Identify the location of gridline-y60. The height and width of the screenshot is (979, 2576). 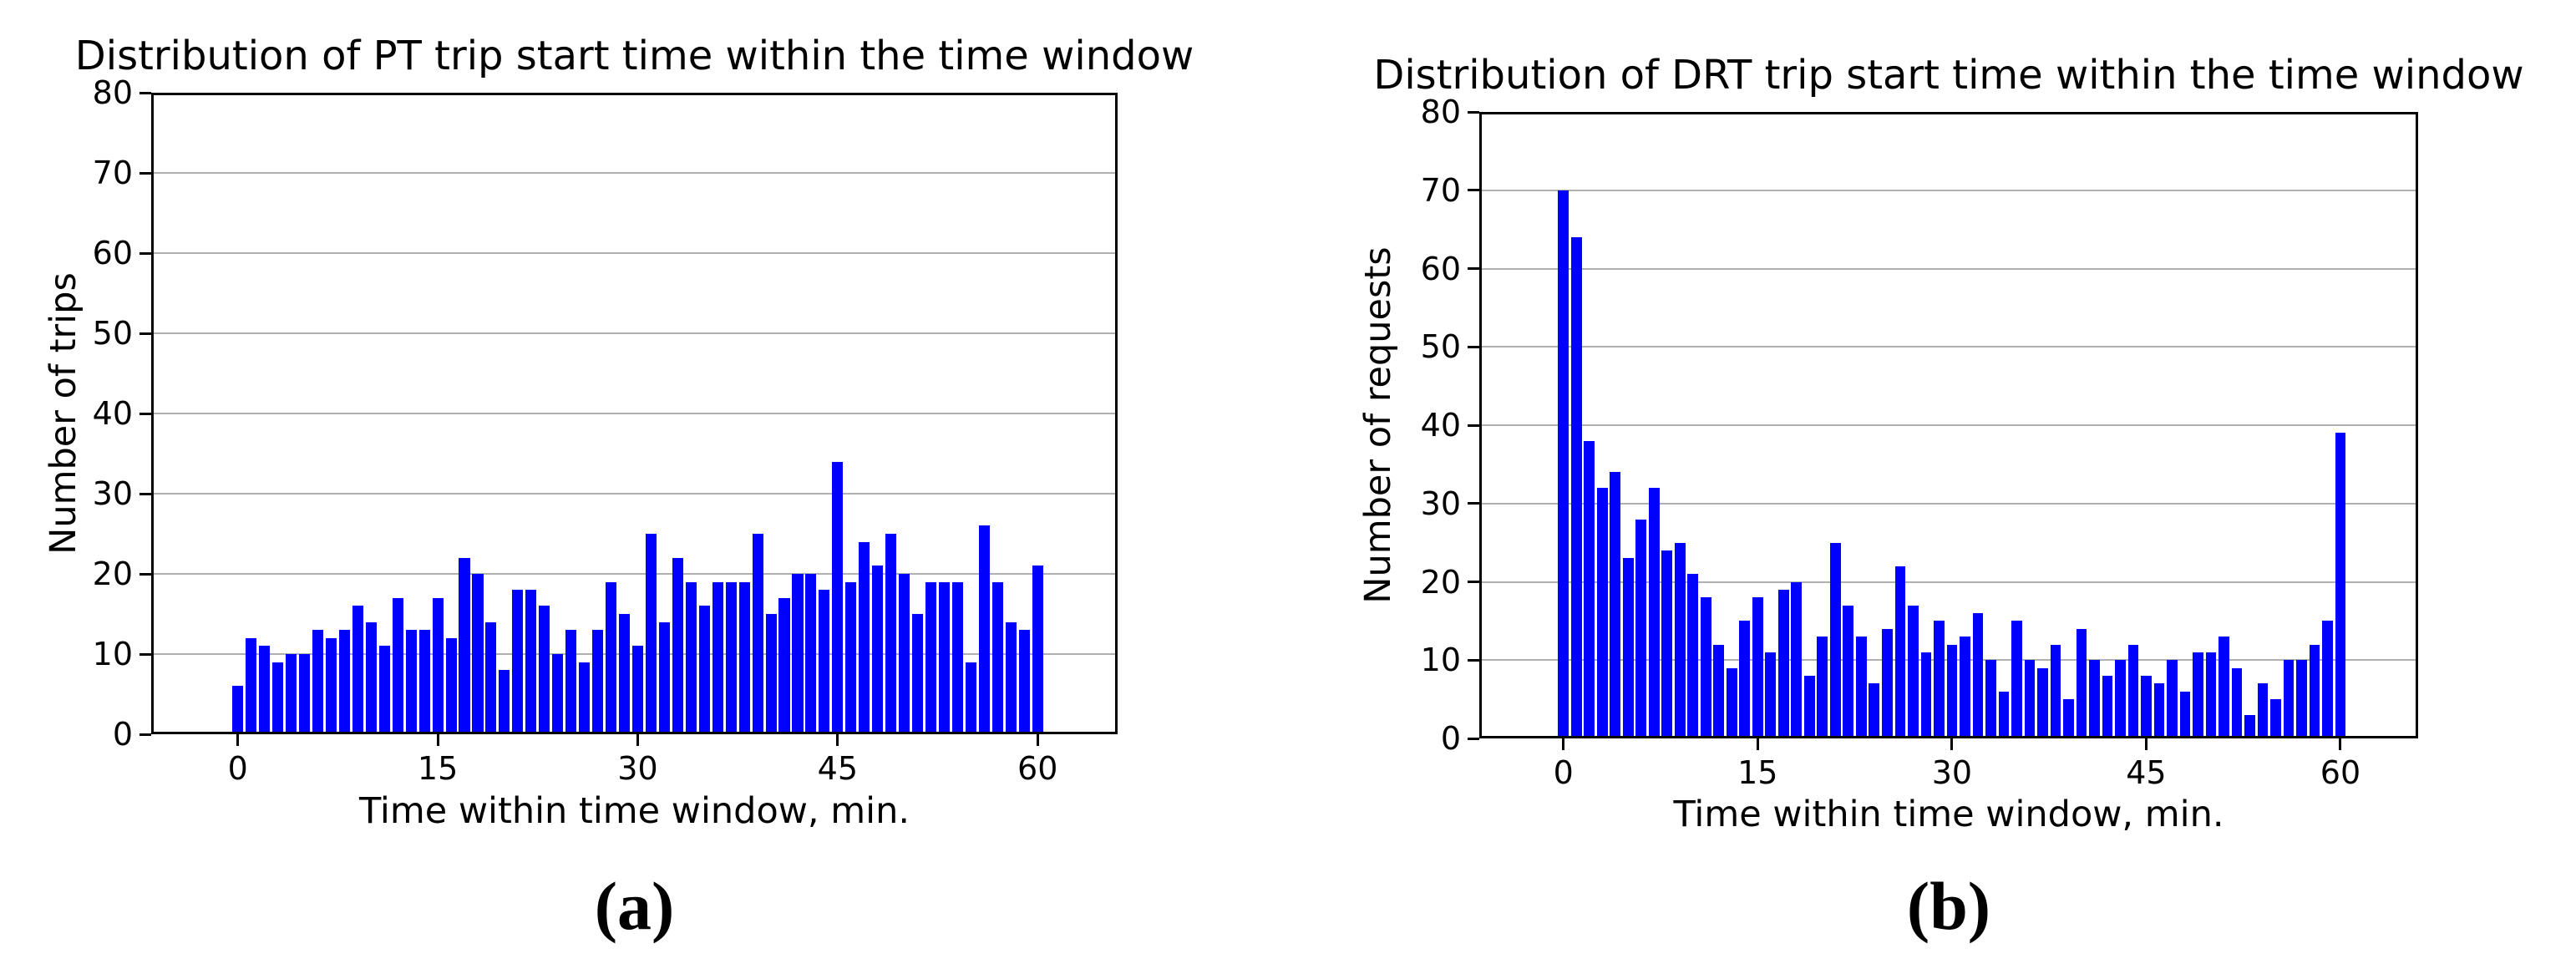
(1948, 268).